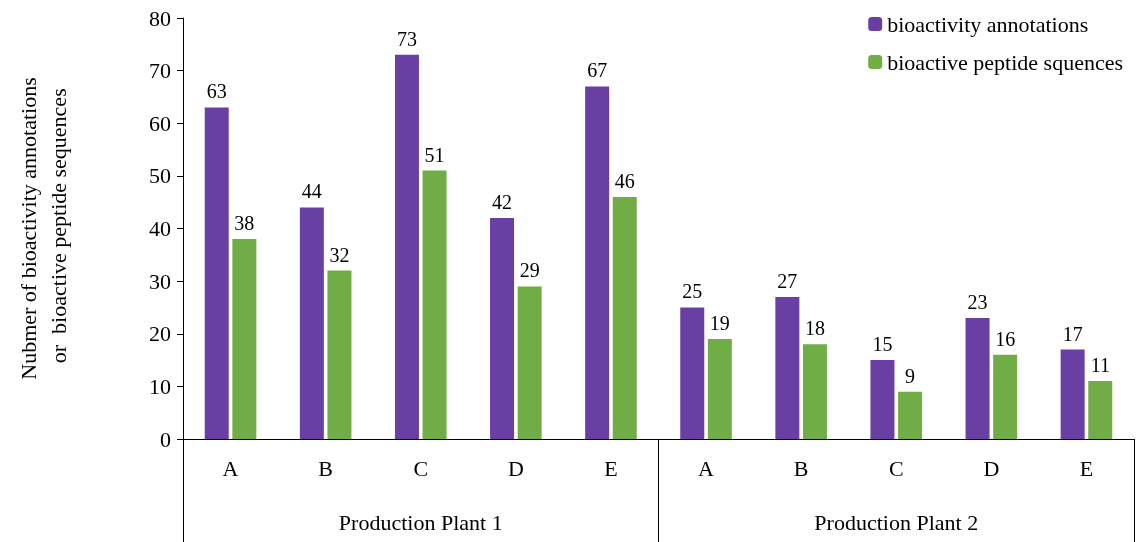 This screenshot has width=1136, height=542. What do you see at coordinates (787, 280) in the screenshot?
I see `data-label: 27` at bounding box center [787, 280].